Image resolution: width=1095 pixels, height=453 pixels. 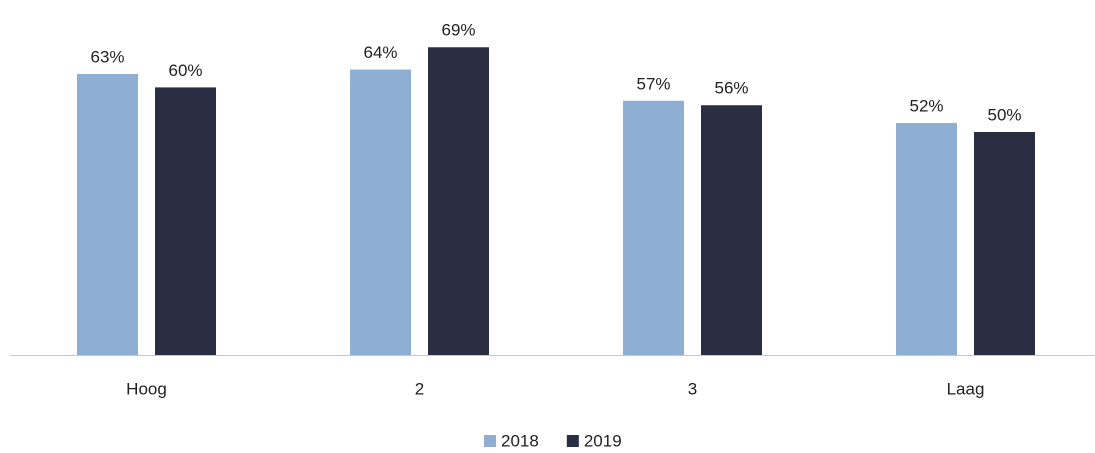 What do you see at coordinates (380, 52) in the screenshot?
I see `value-label: 64%` at bounding box center [380, 52].